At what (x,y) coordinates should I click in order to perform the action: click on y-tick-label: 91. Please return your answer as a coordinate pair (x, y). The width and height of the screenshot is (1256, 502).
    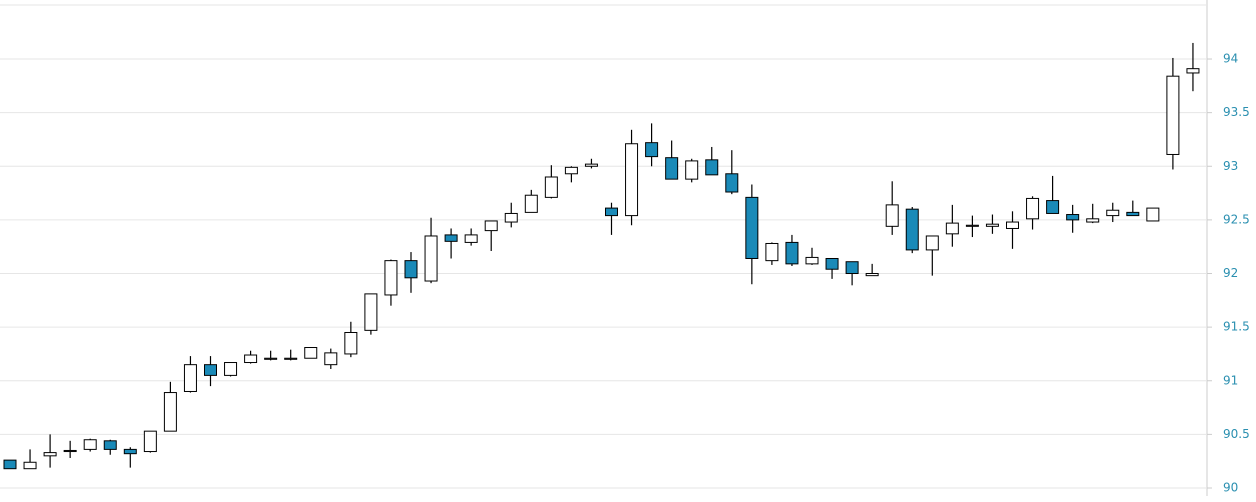
    Looking at the image, I should click on (1230, 380).